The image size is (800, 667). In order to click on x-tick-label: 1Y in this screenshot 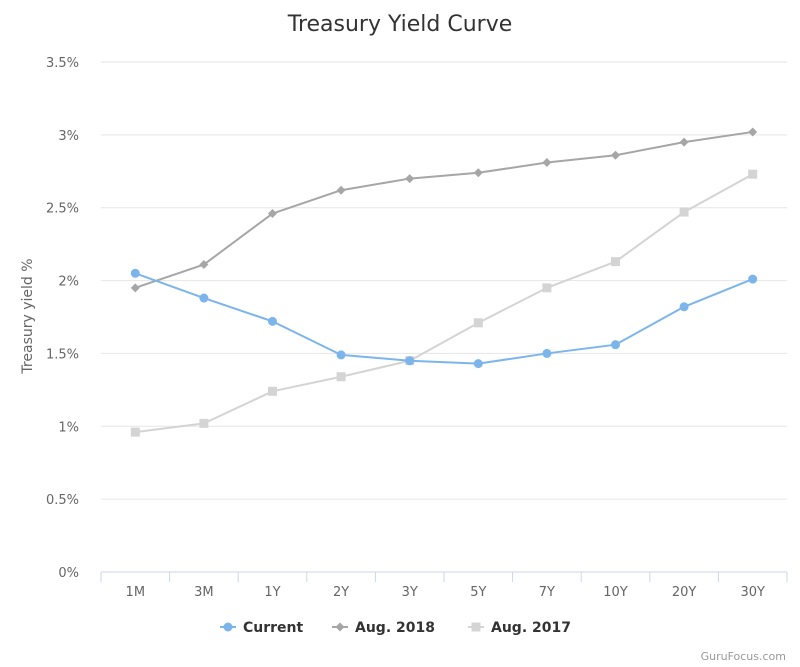, I will do `click(272, 592)`.